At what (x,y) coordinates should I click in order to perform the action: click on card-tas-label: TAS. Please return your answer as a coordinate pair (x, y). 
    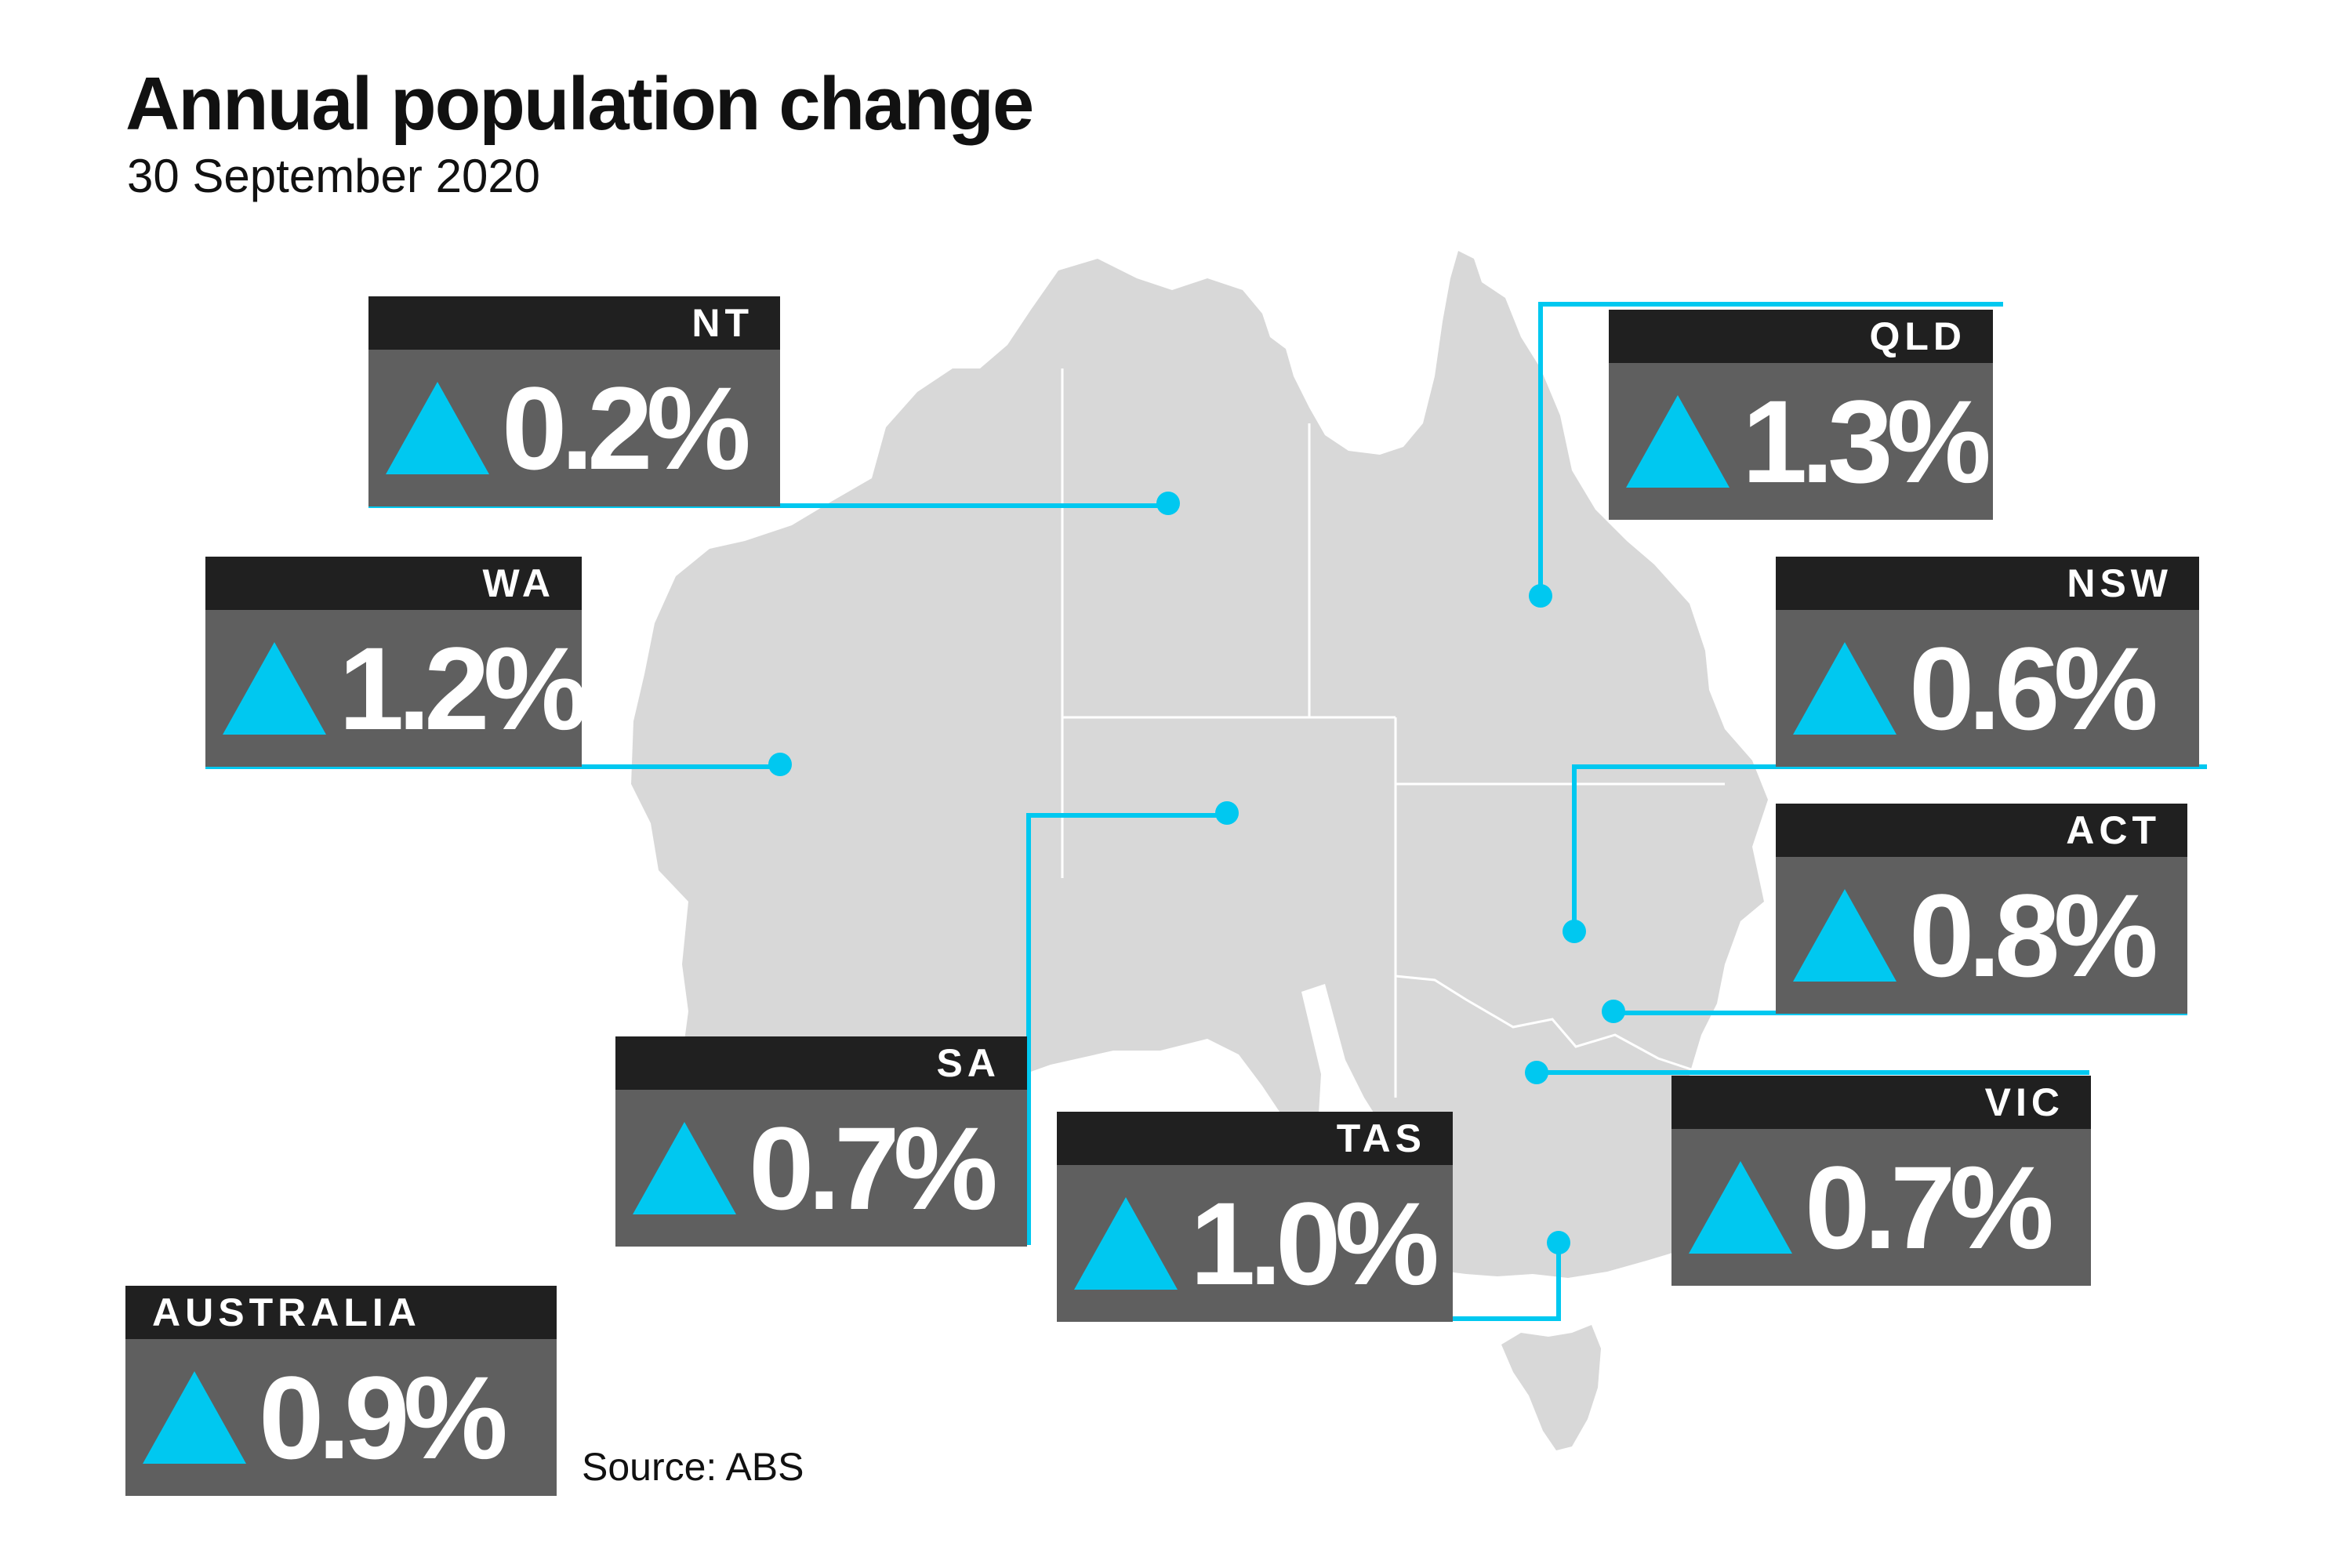
    Looking at the image, I should click on (1255, 1138).